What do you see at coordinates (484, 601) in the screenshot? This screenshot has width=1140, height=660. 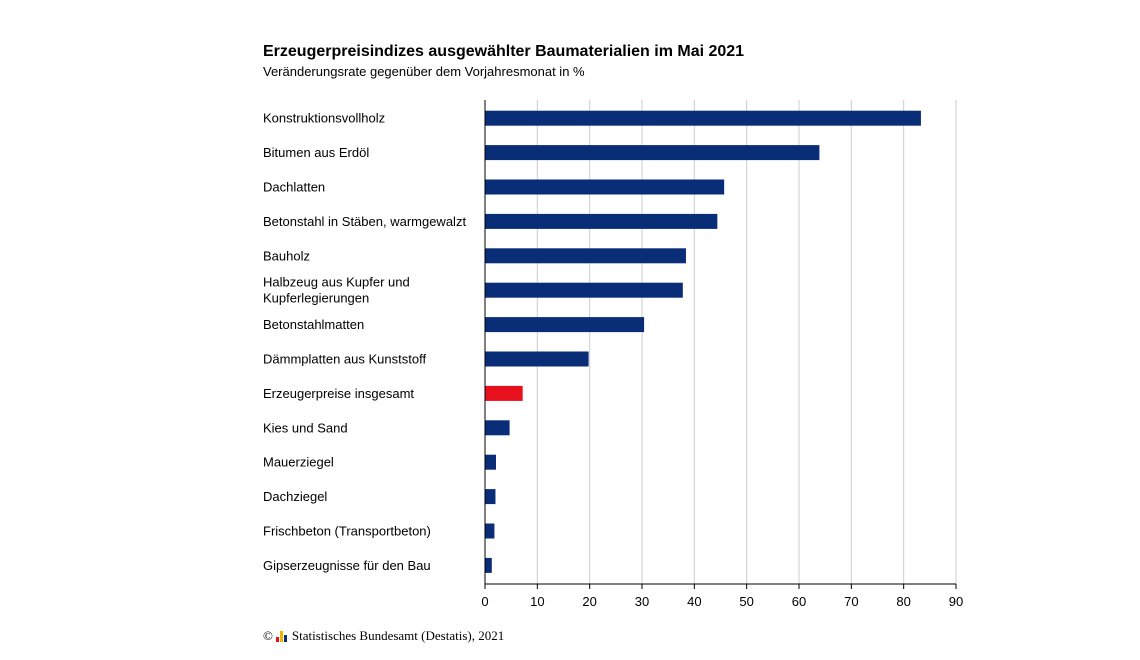 I see `x-tick-label: 0` at bounding box center [484, 601].